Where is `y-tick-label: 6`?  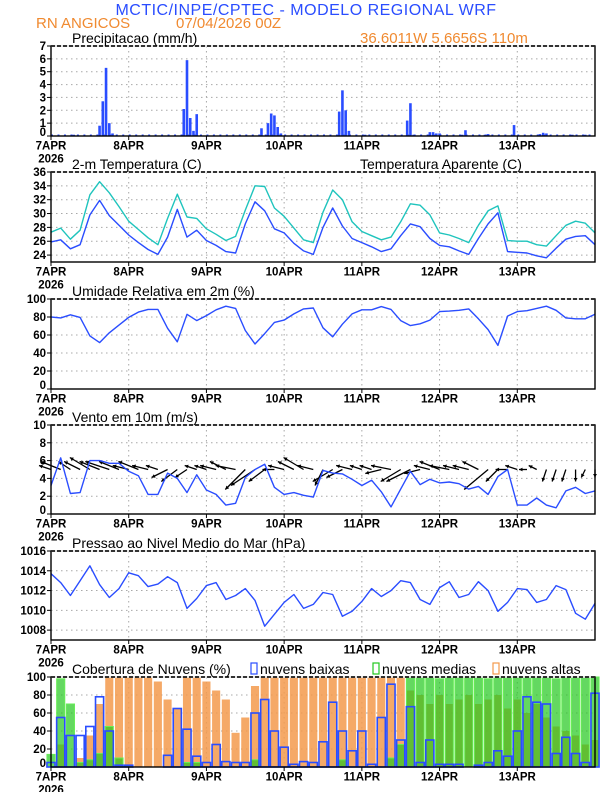
y-tick-label: 6 is located at coordinates (43, 60).